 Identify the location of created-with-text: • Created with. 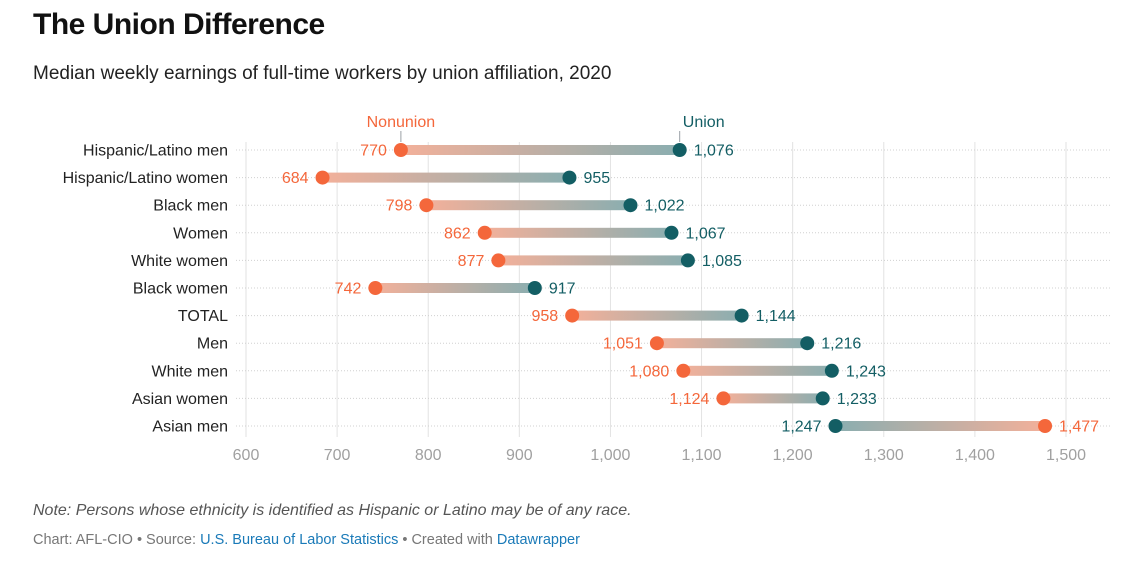
(447, 540).